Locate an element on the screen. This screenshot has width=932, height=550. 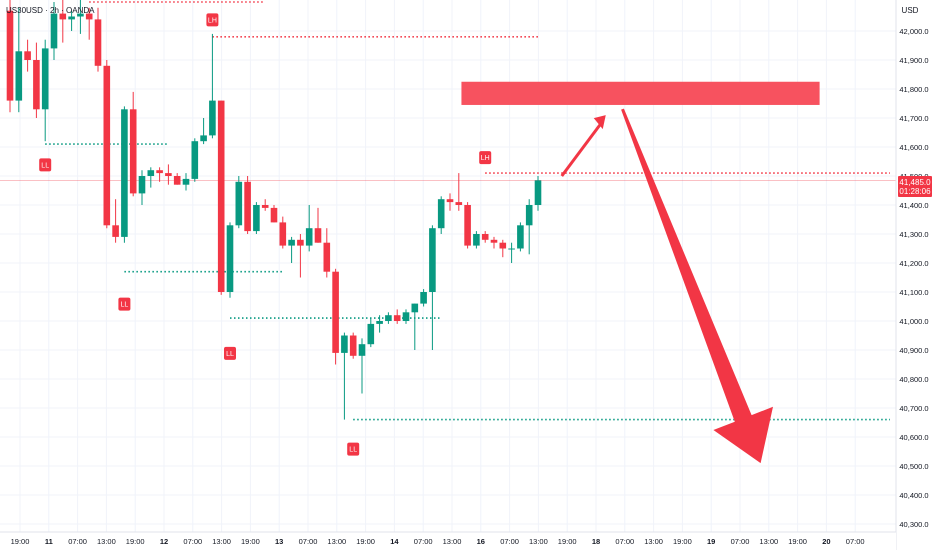
price-tick-label: 41,400.0 is located at coordinates (913, 205).